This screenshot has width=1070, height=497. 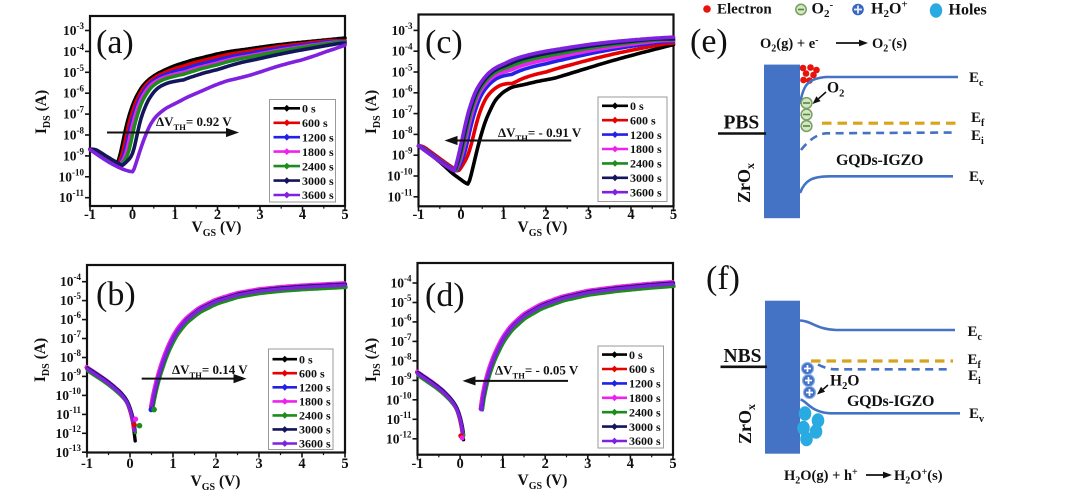 What do you see at coordinates (743, 356) in the screenshot?
I see `svg-text: NBS` at bounding box center [743, 356].